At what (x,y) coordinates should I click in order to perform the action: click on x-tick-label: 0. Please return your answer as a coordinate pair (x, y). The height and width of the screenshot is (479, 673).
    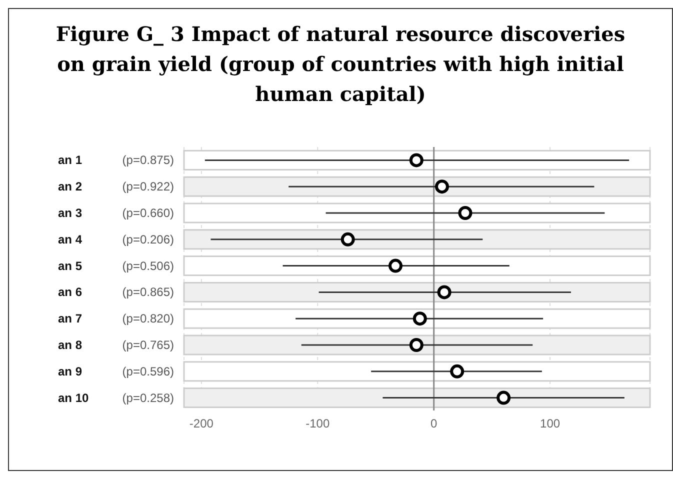
    Looking at the image, I should click on (434, 423).